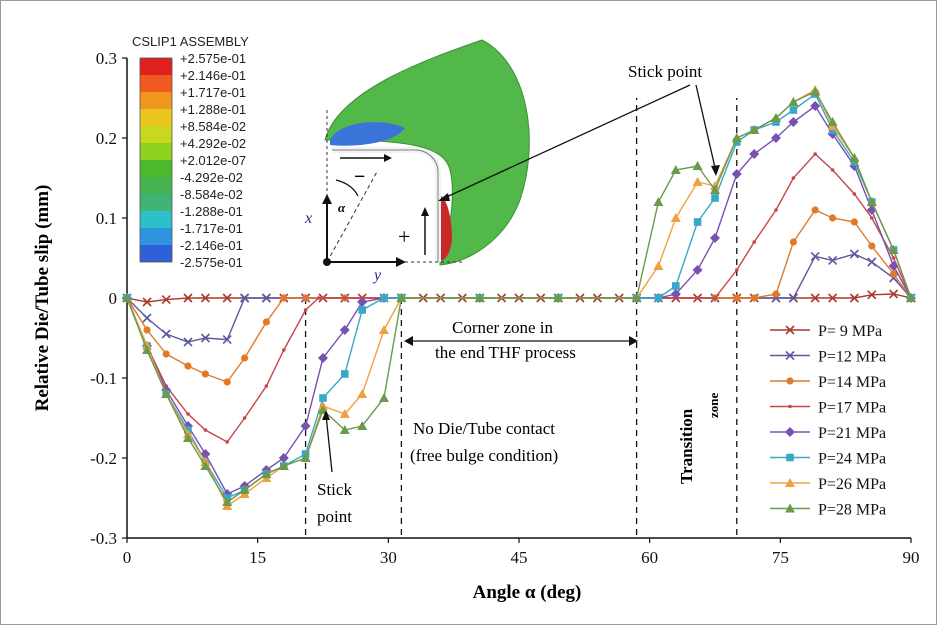 The height and width of the screenshot is (625, 937). I want to click on tube-wall-edge, so click(385, 205).